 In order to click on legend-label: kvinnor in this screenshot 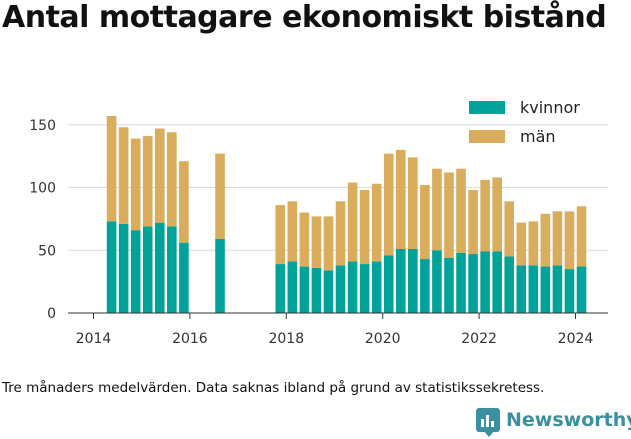, I will do `click(550, 107)`.